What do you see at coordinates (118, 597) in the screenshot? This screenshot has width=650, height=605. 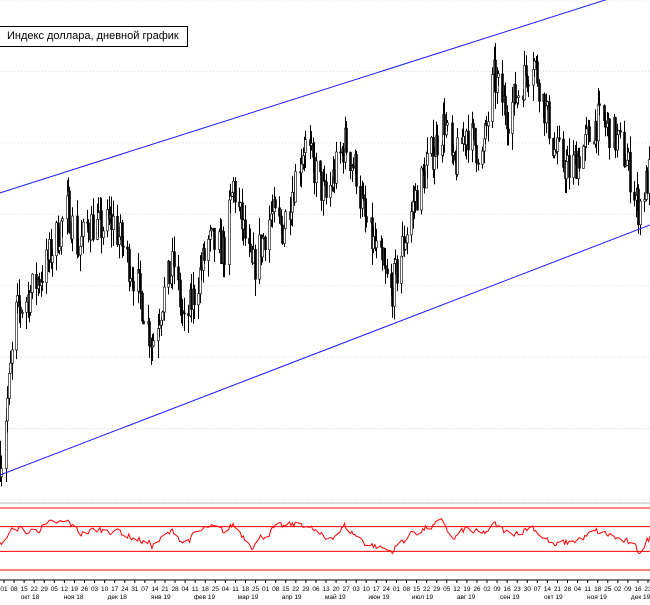 I see `x-month-label: дек 18` at bounding box center [118, 597].